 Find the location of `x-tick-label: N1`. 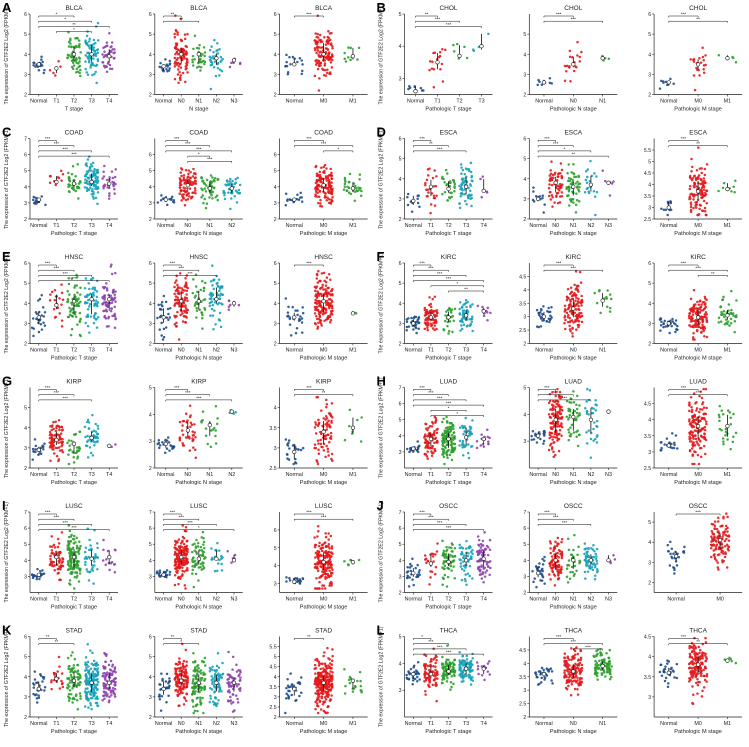

x-tick-label: N1 is located at coordinates (209, 226).